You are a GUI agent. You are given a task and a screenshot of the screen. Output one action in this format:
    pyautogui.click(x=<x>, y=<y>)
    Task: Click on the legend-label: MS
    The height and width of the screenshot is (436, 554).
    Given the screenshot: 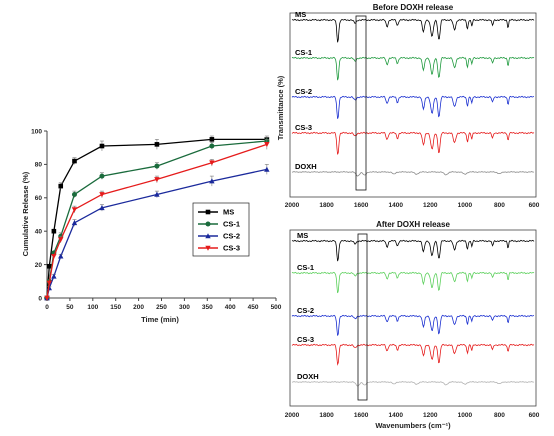 What is the action you would take?
    pyautogui.click(x=228, y=212)
    